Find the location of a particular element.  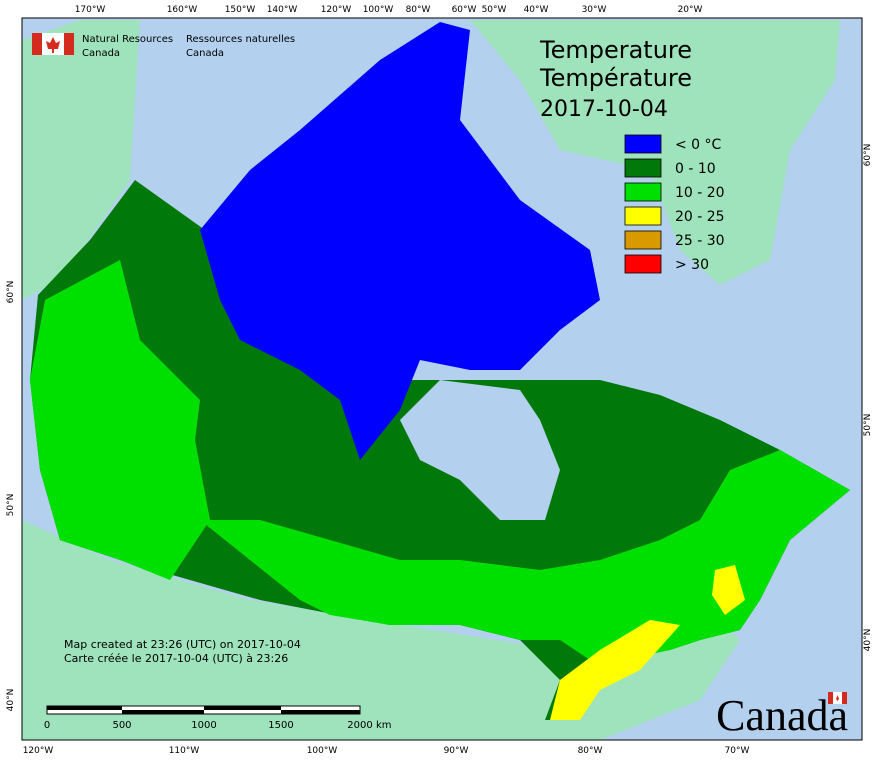

agency-fr: Ressources naturelles is located at coordinates (240, 39).